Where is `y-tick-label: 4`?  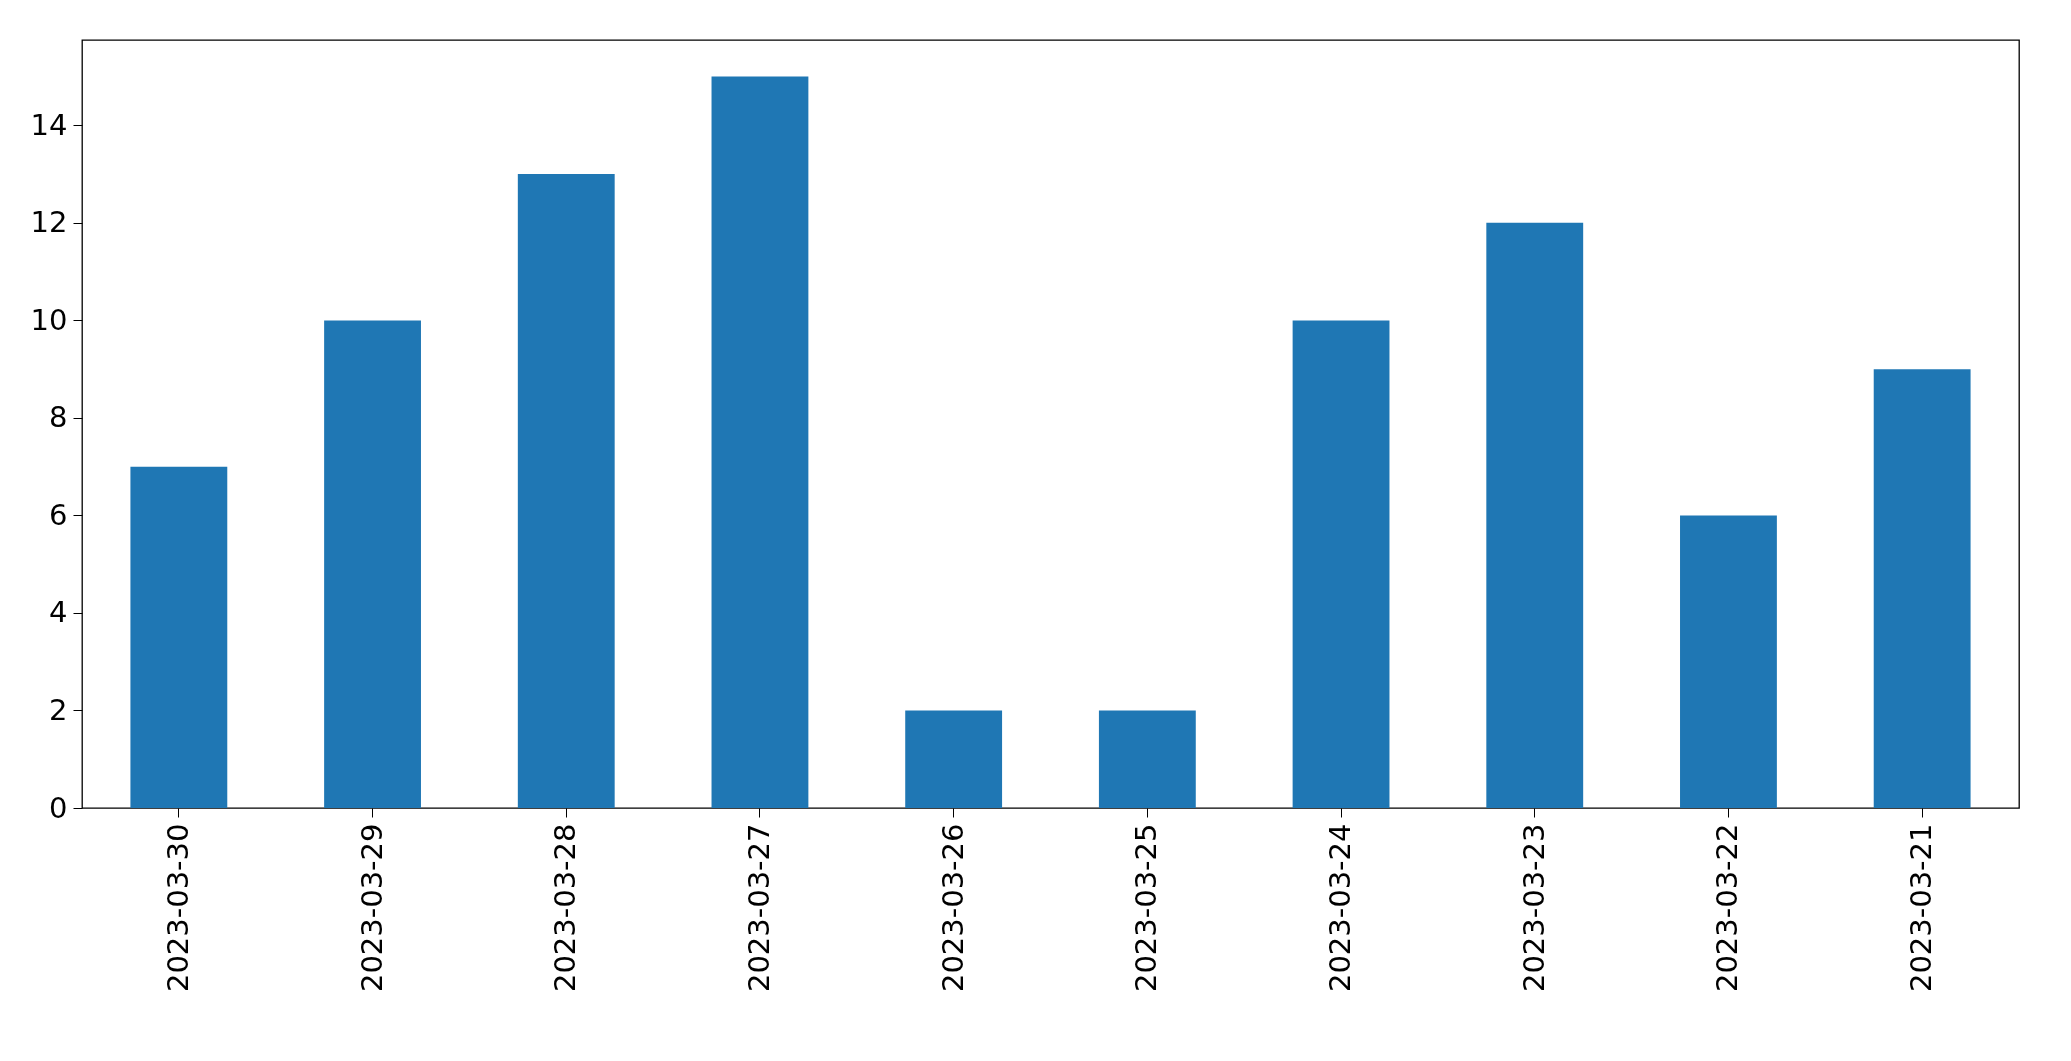 y-tick-label: 4 is located at coordinates (58, 612).